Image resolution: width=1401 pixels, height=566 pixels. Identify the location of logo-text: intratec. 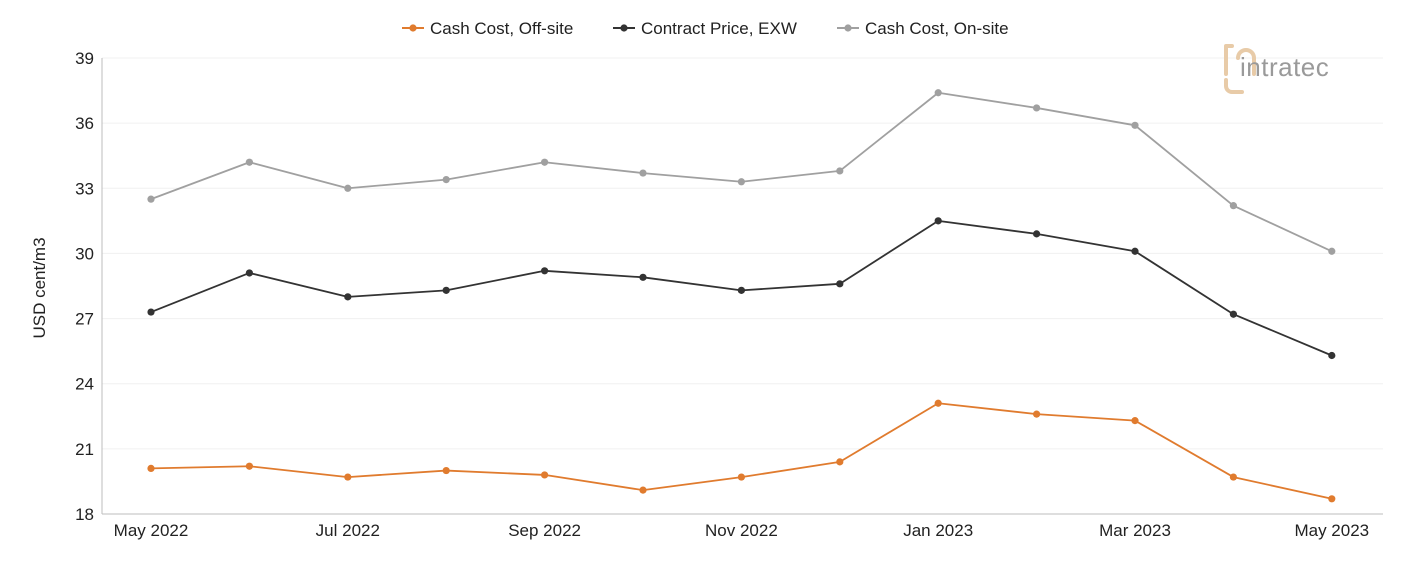
(1284, 67).